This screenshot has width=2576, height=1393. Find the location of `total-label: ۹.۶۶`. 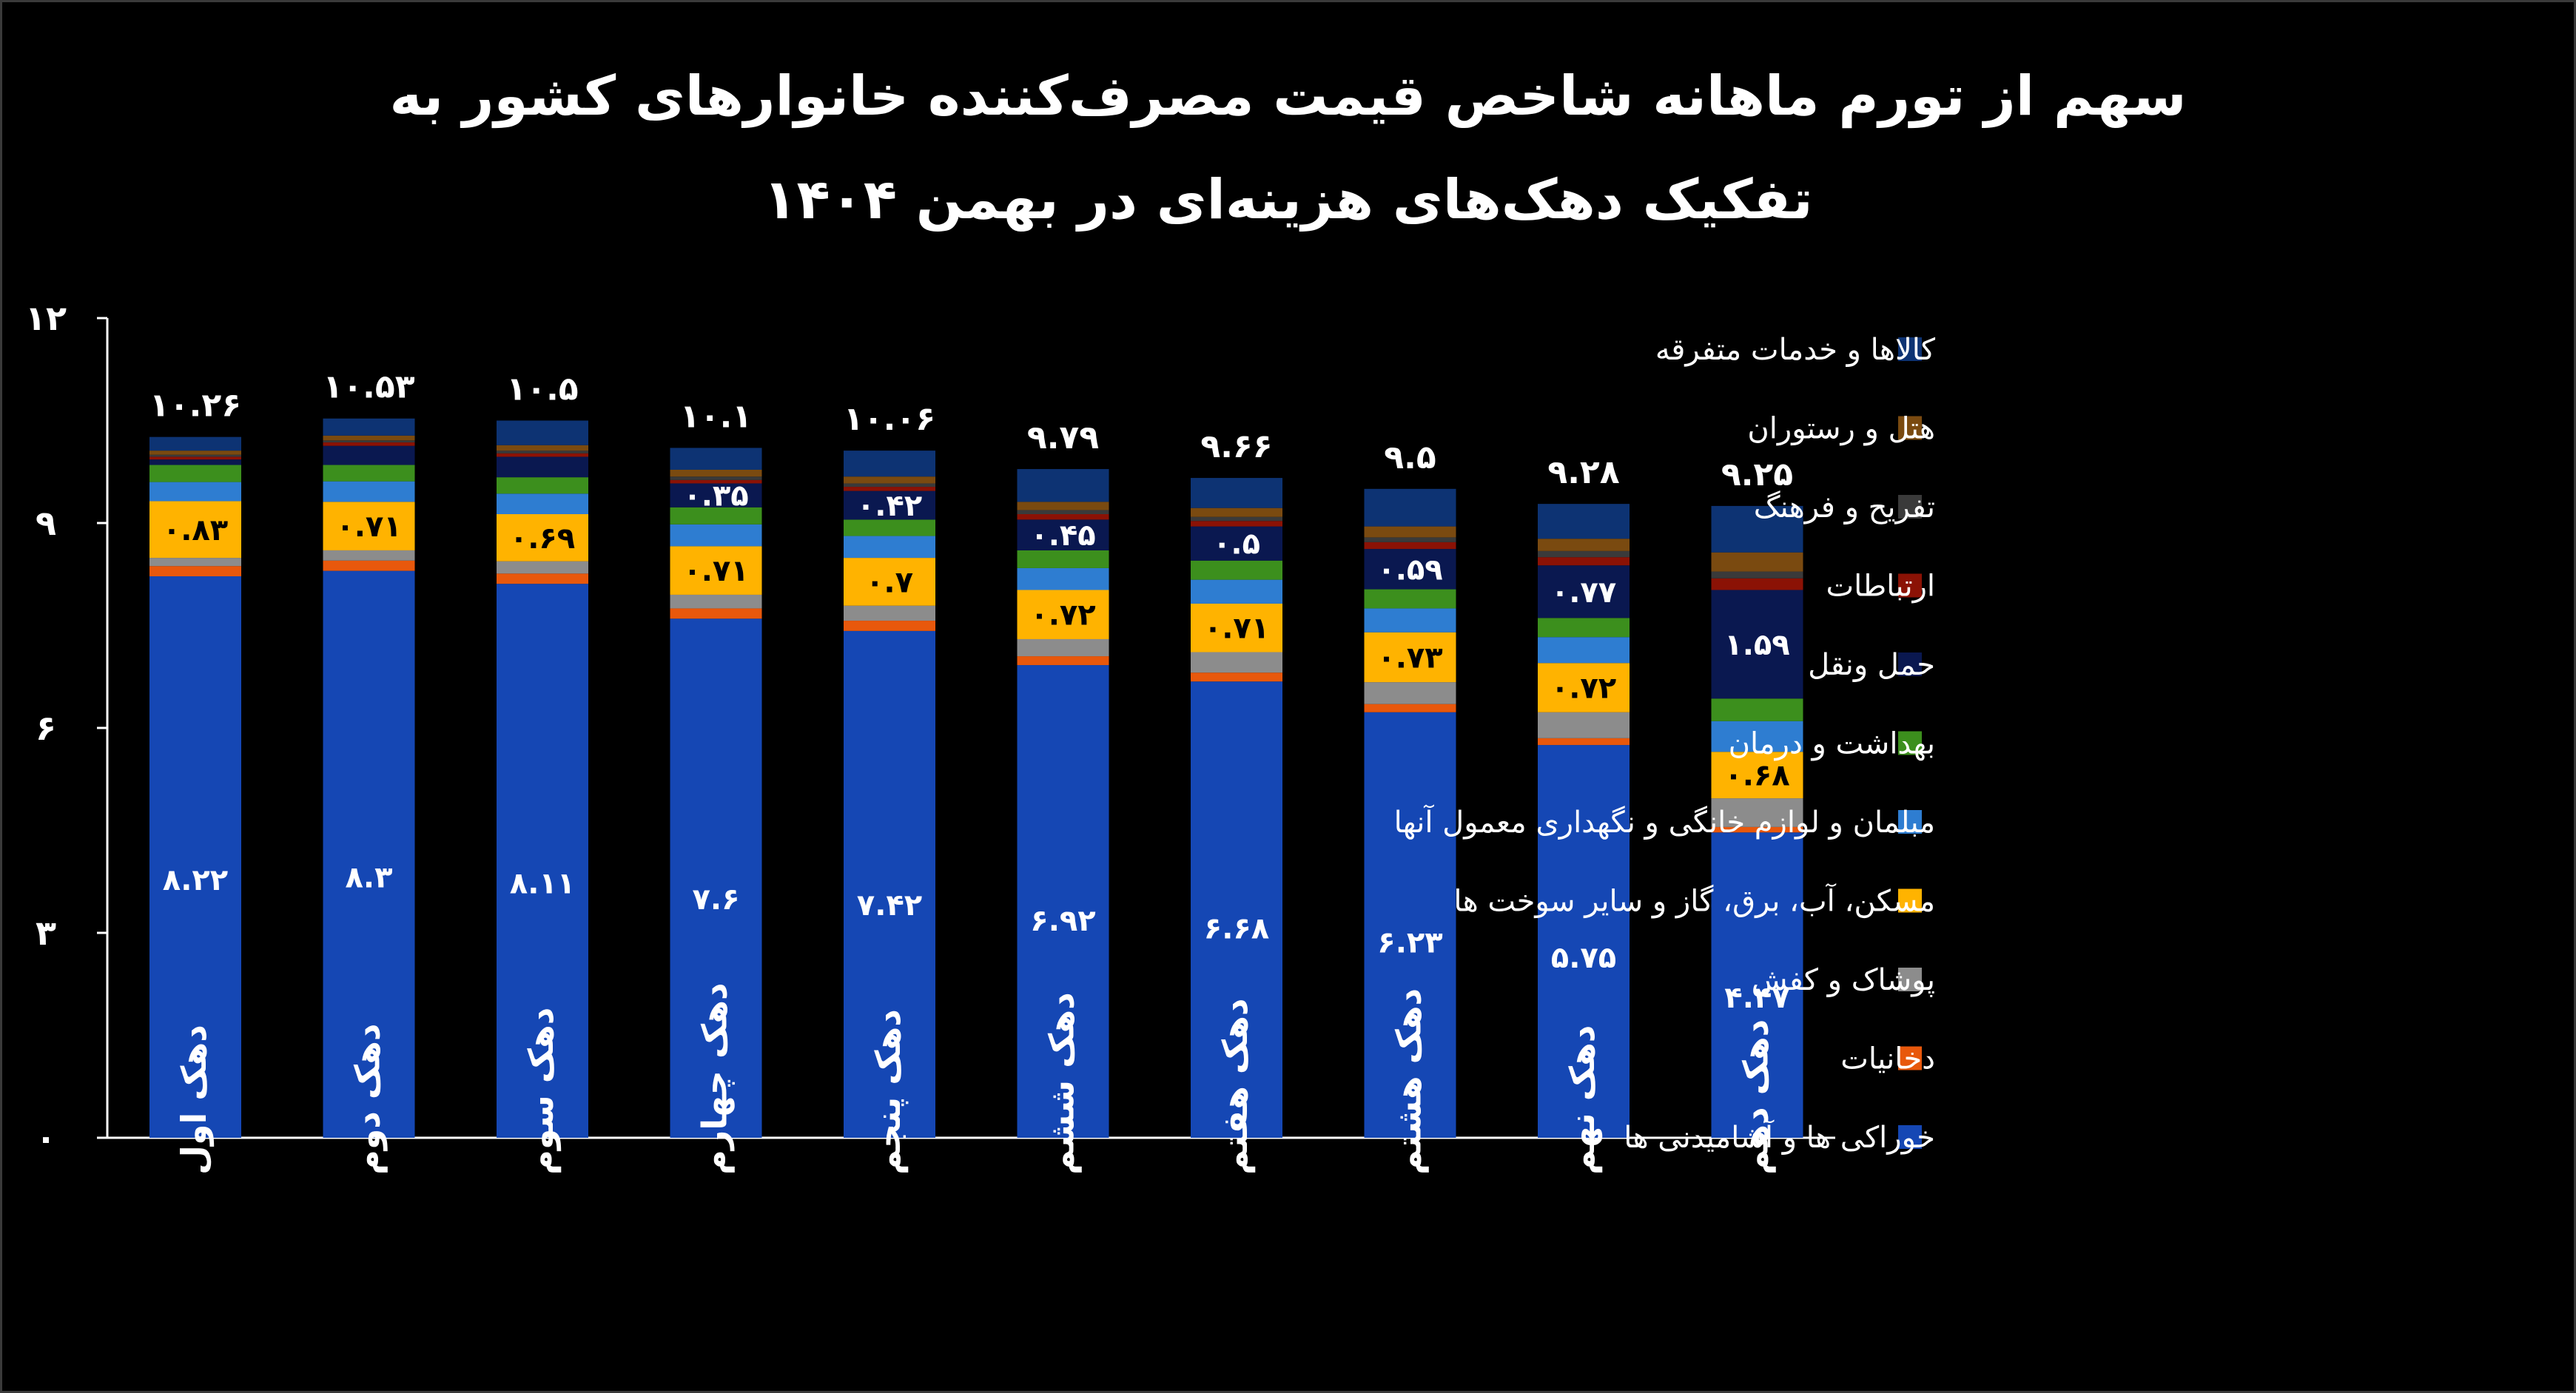

total-label: ۹.۶۶ is located at coordinates (1236, 447).